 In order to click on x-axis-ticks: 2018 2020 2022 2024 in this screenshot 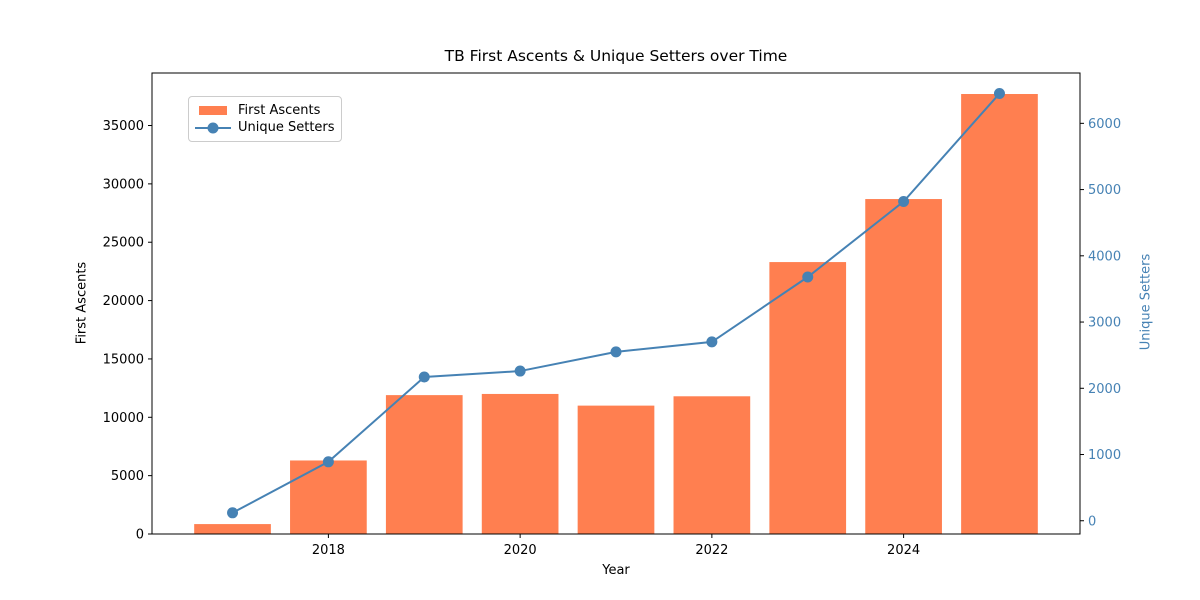, I will do `click(616, 546)`.